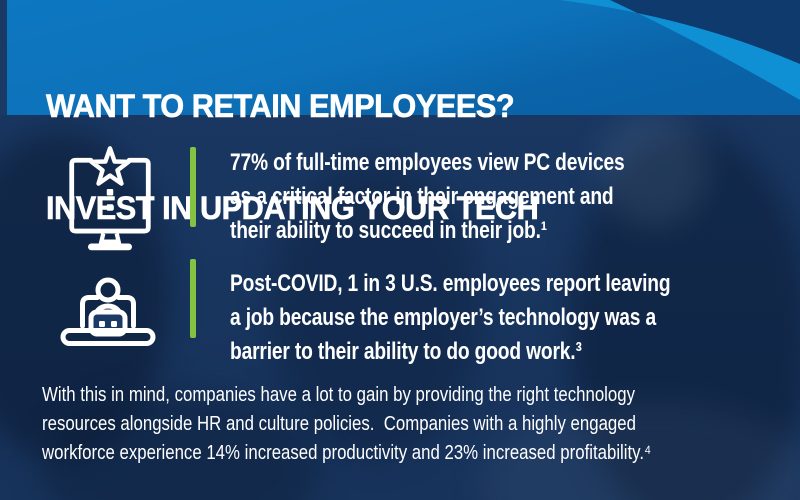 The image size is (800, 500). I want to click on laptop-with-person-icon, so click(108, 311).